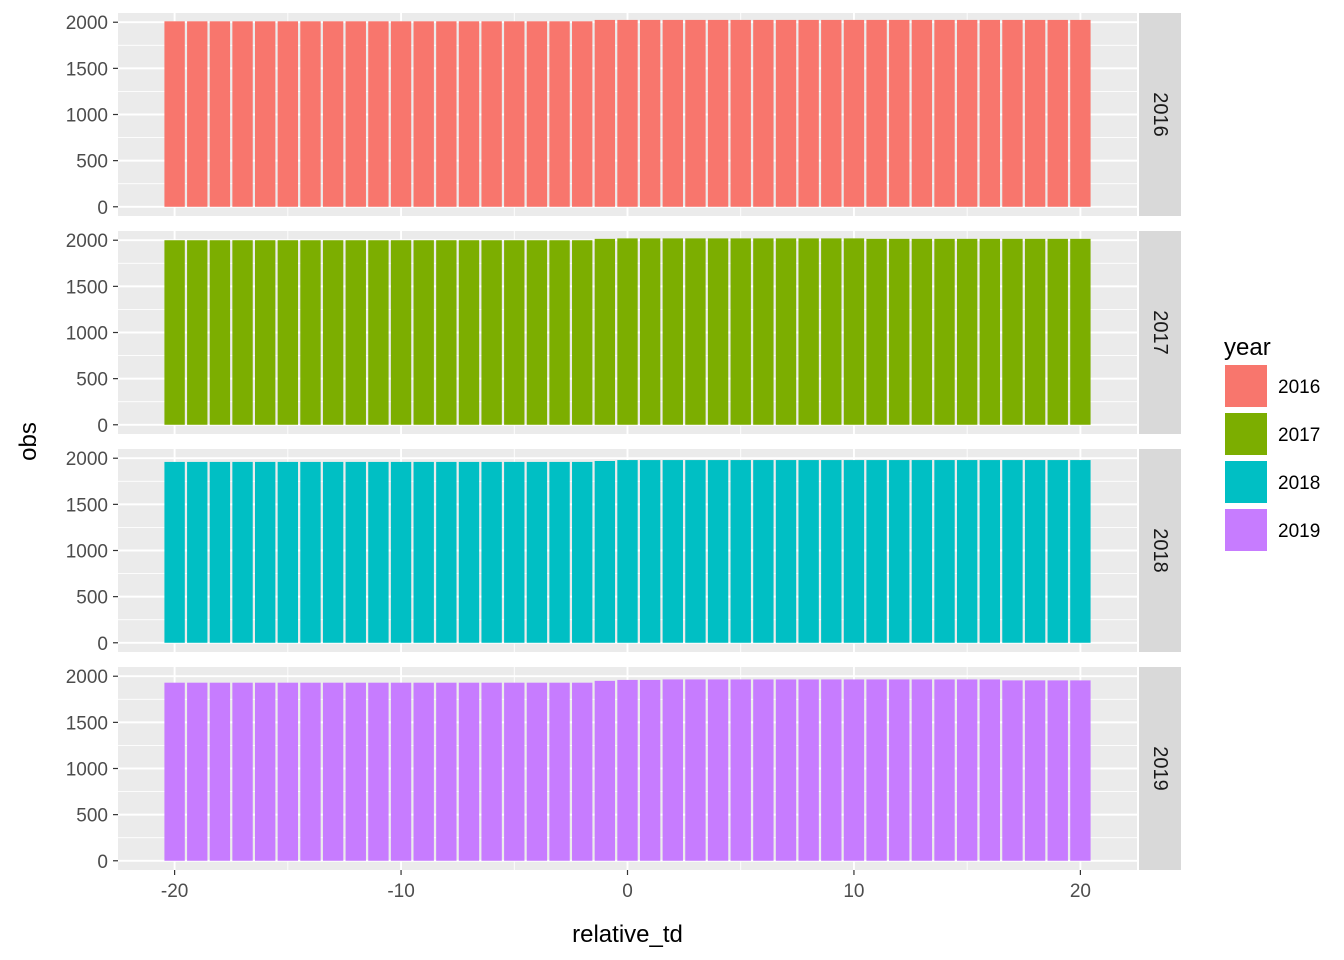 This screenshot has height=960, width=1344. Describe the element at coordinates (627, 331) in the screenshot. I see `bar-series-2017` at that location.